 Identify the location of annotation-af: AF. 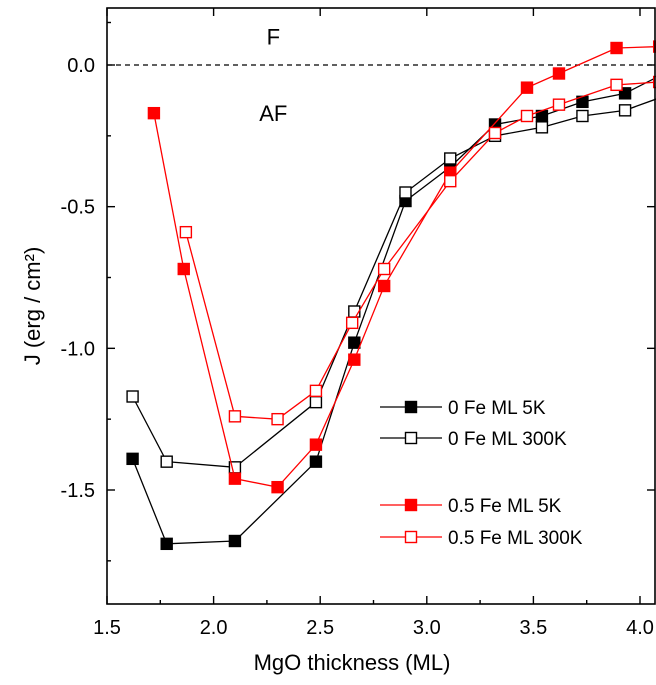
(273, 113).